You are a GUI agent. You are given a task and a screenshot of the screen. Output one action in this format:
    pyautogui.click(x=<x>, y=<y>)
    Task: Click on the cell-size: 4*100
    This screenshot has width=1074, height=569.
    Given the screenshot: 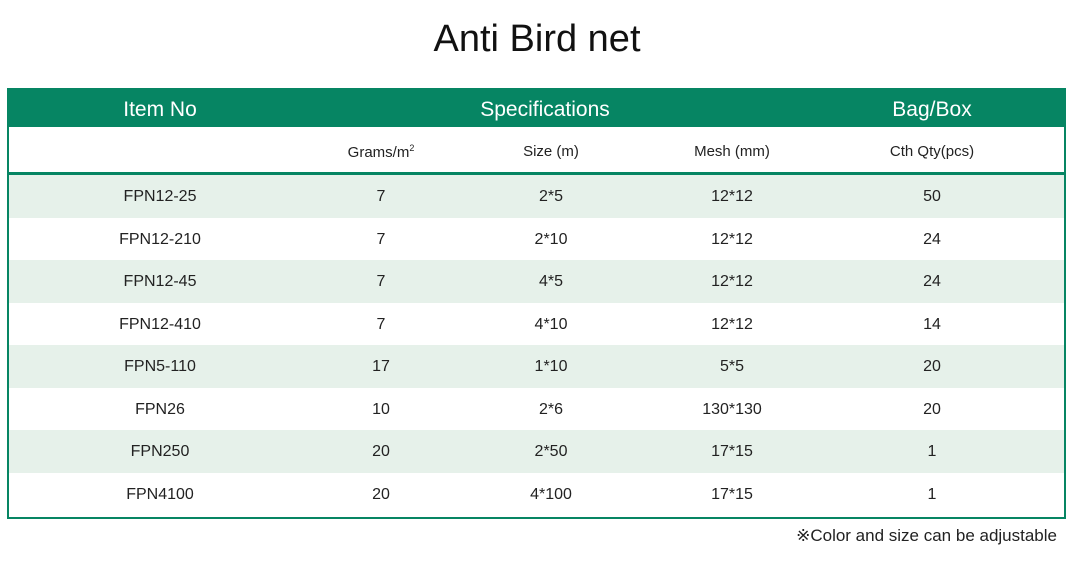 What is the action you would take?
    pyautogui.click(x=551, y=494)
    